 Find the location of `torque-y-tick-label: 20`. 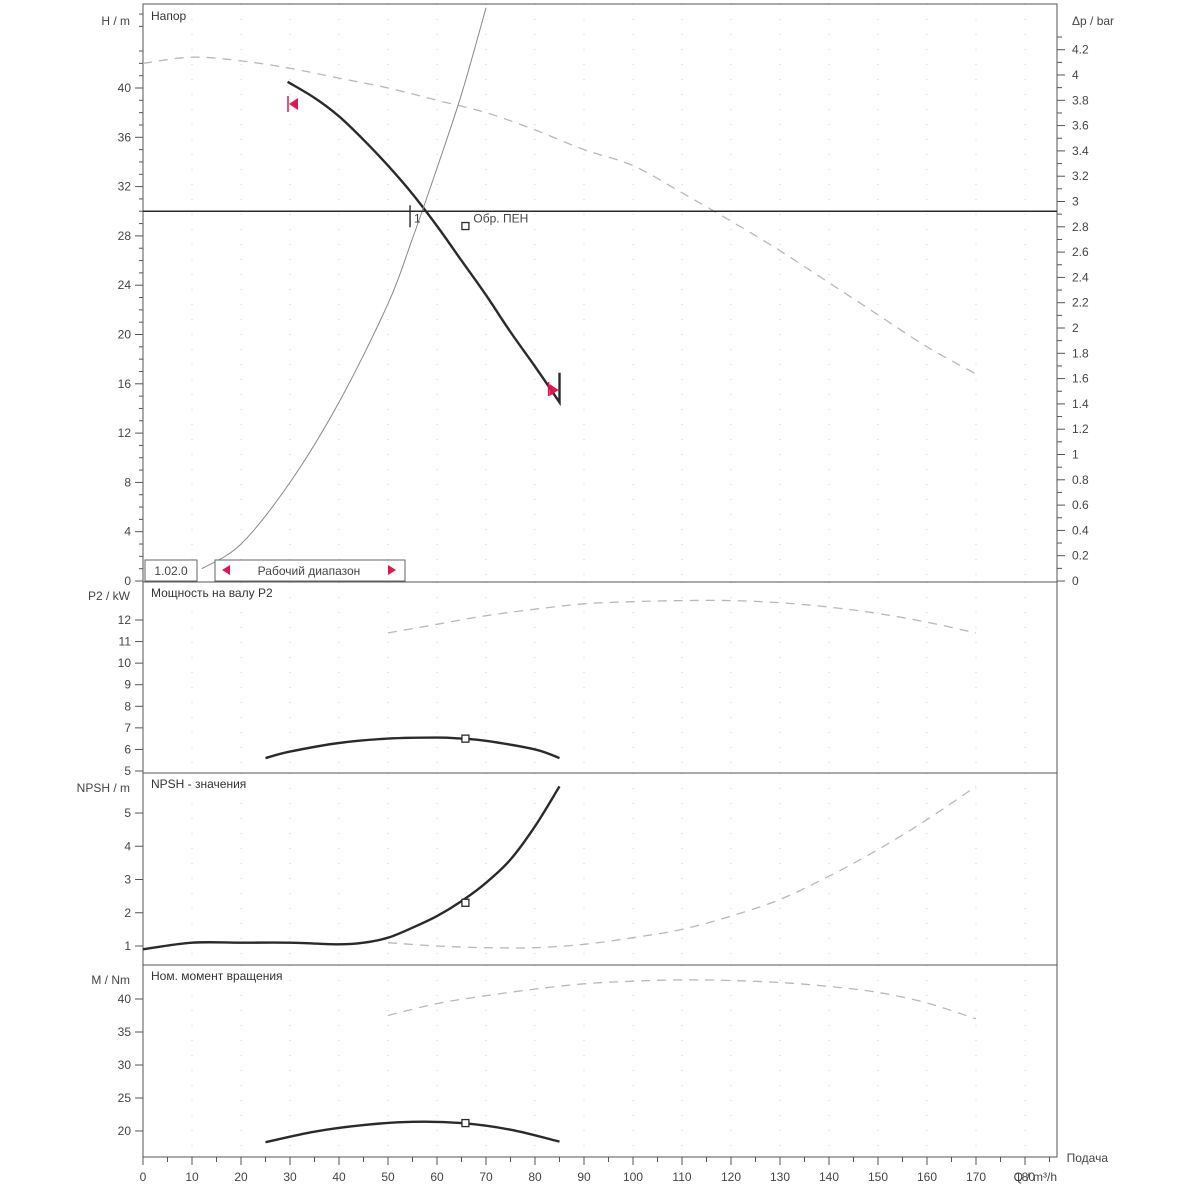

torque-y-tick-label: 20 is located at coordinates (125, 1131).